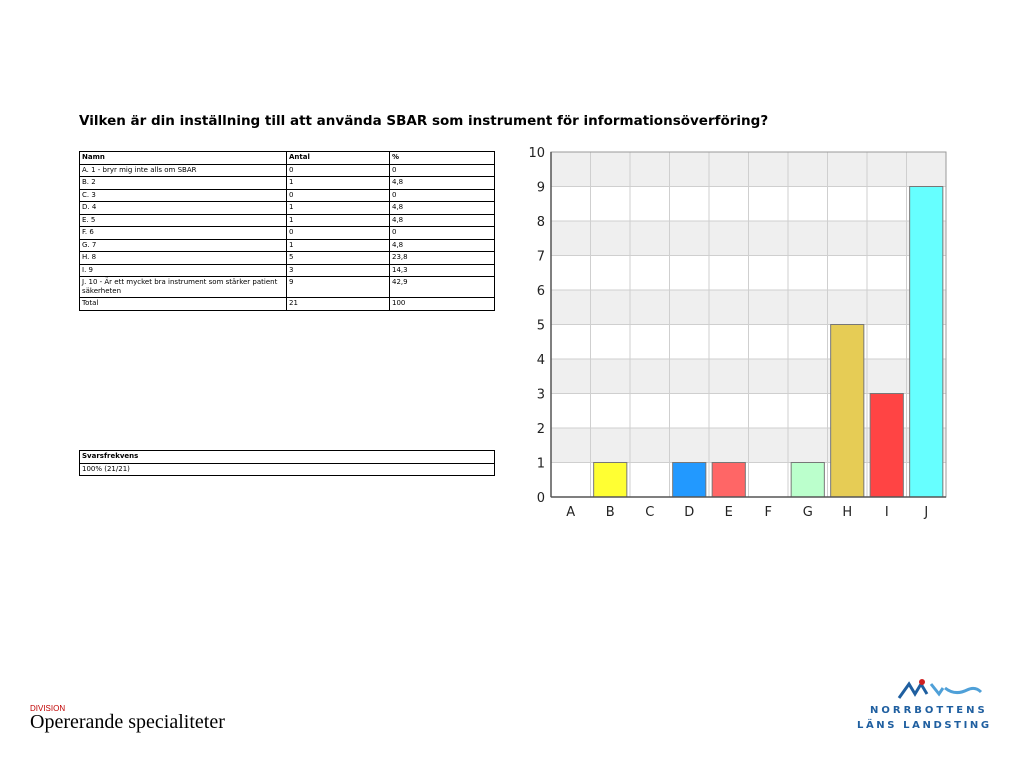 The height and width of the screenshot is (768, 1024). What do you see at coordinates (338, 270) in the screenshot?
I see `table-cell: 3` at bounding box center [338, 270].